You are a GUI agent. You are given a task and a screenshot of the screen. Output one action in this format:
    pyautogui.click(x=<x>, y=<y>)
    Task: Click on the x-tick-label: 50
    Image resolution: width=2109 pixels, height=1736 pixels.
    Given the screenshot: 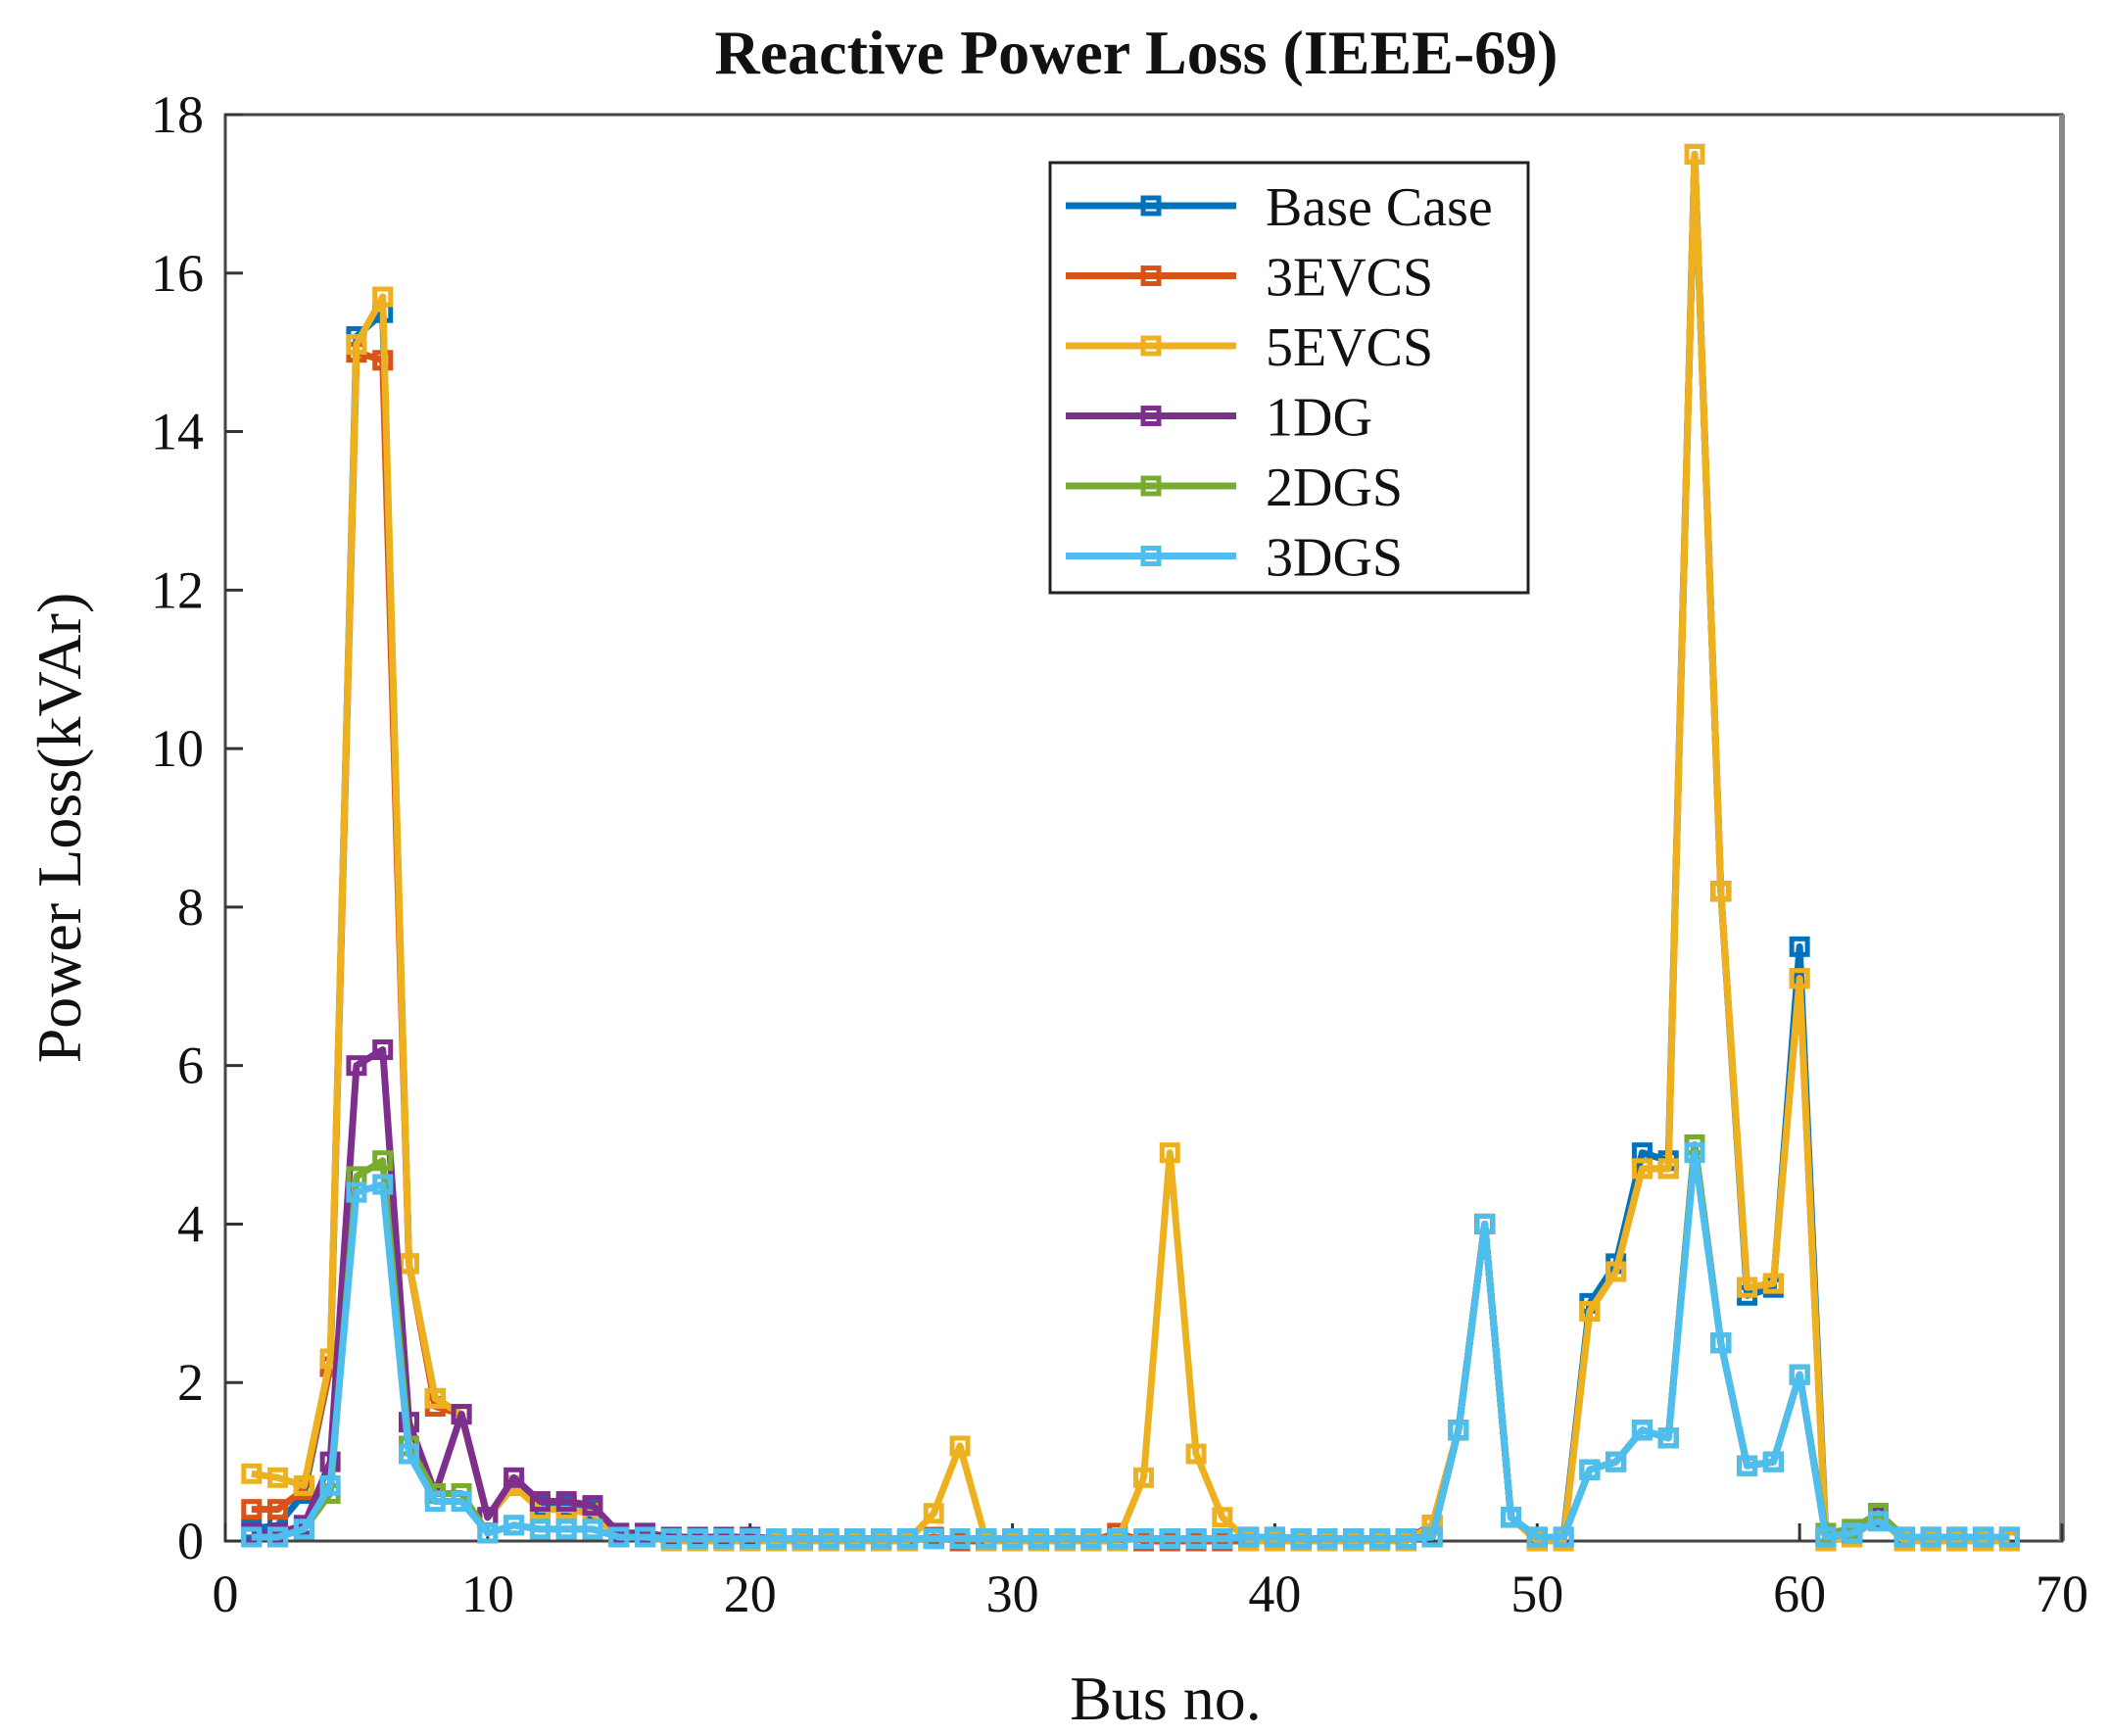 What is the action you would take?
    pyautogui.click(x=1536, y=1594)
    